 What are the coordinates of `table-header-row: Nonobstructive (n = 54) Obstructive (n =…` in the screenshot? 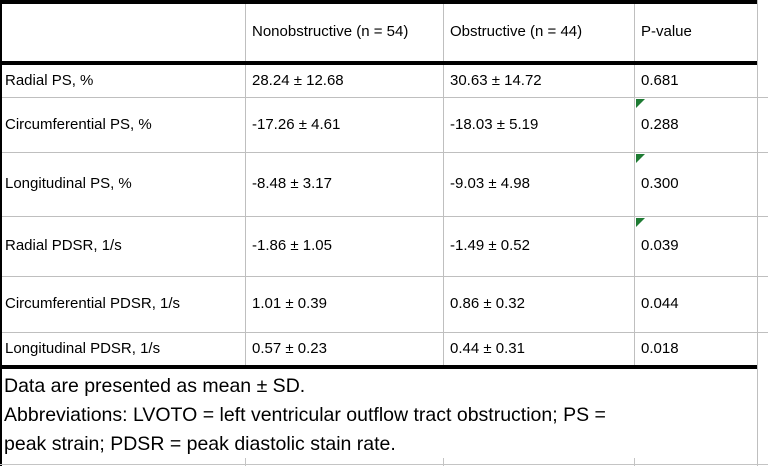 It's located at (384, 32).